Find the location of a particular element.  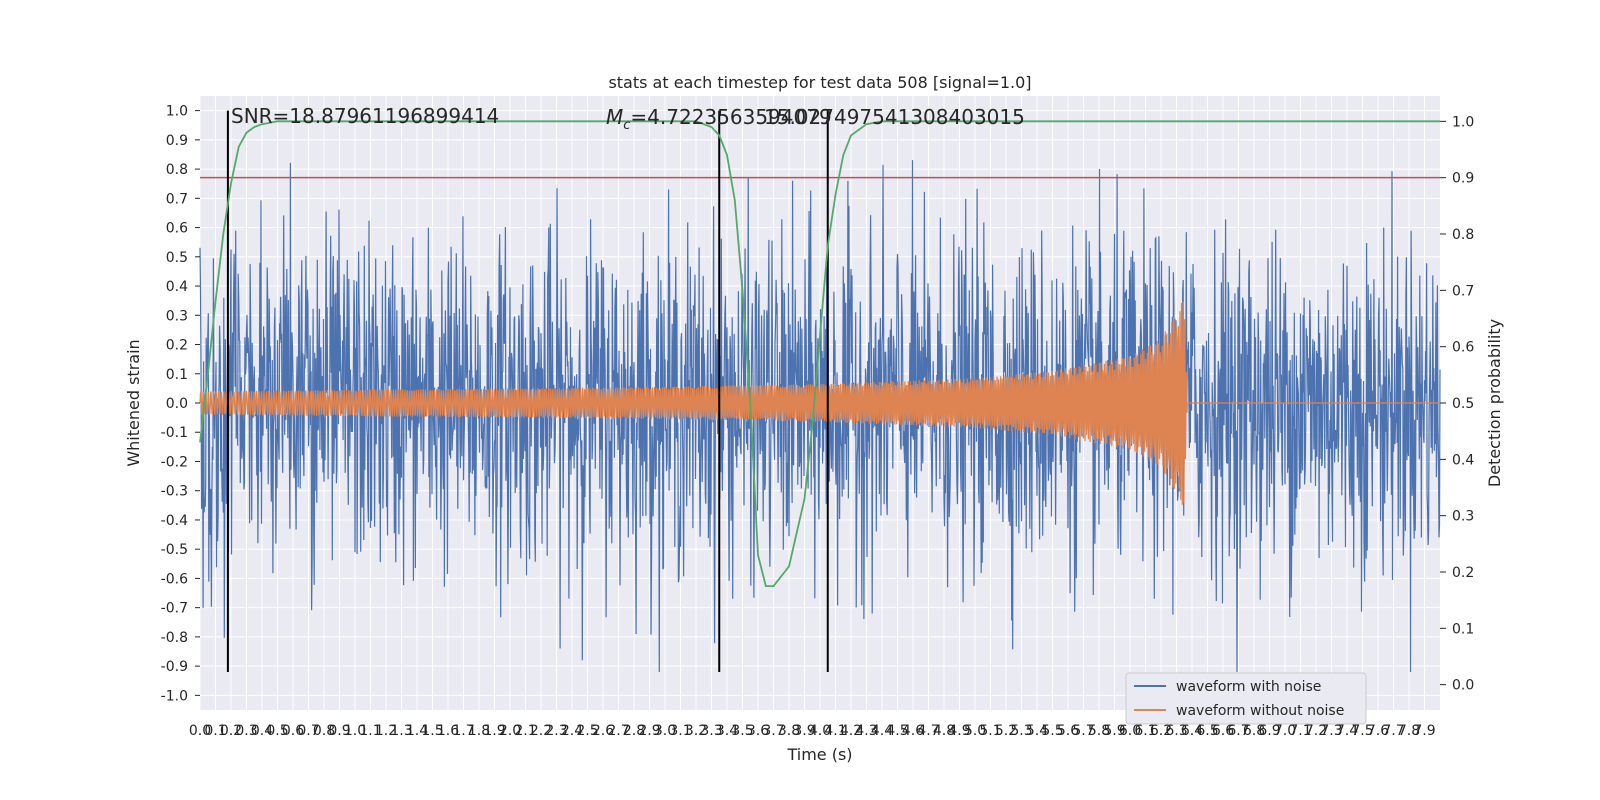

x-tick-label: 2.7 is located at coordinates (618, 731).